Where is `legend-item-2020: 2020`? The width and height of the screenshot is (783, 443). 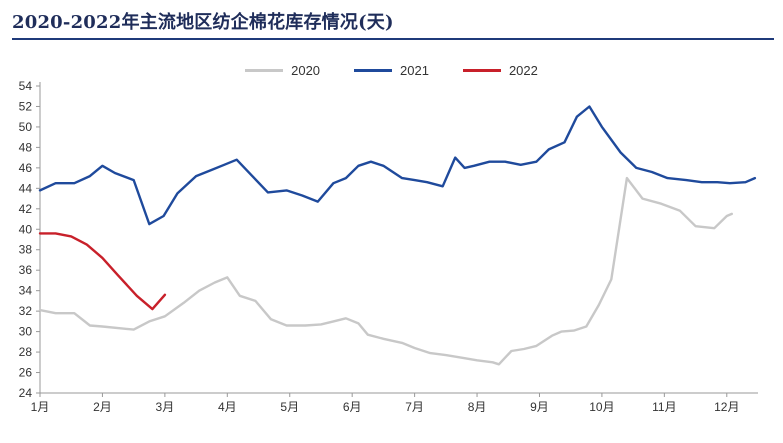 legend-item-2020: 2020 is located at coordinates (282, 70).